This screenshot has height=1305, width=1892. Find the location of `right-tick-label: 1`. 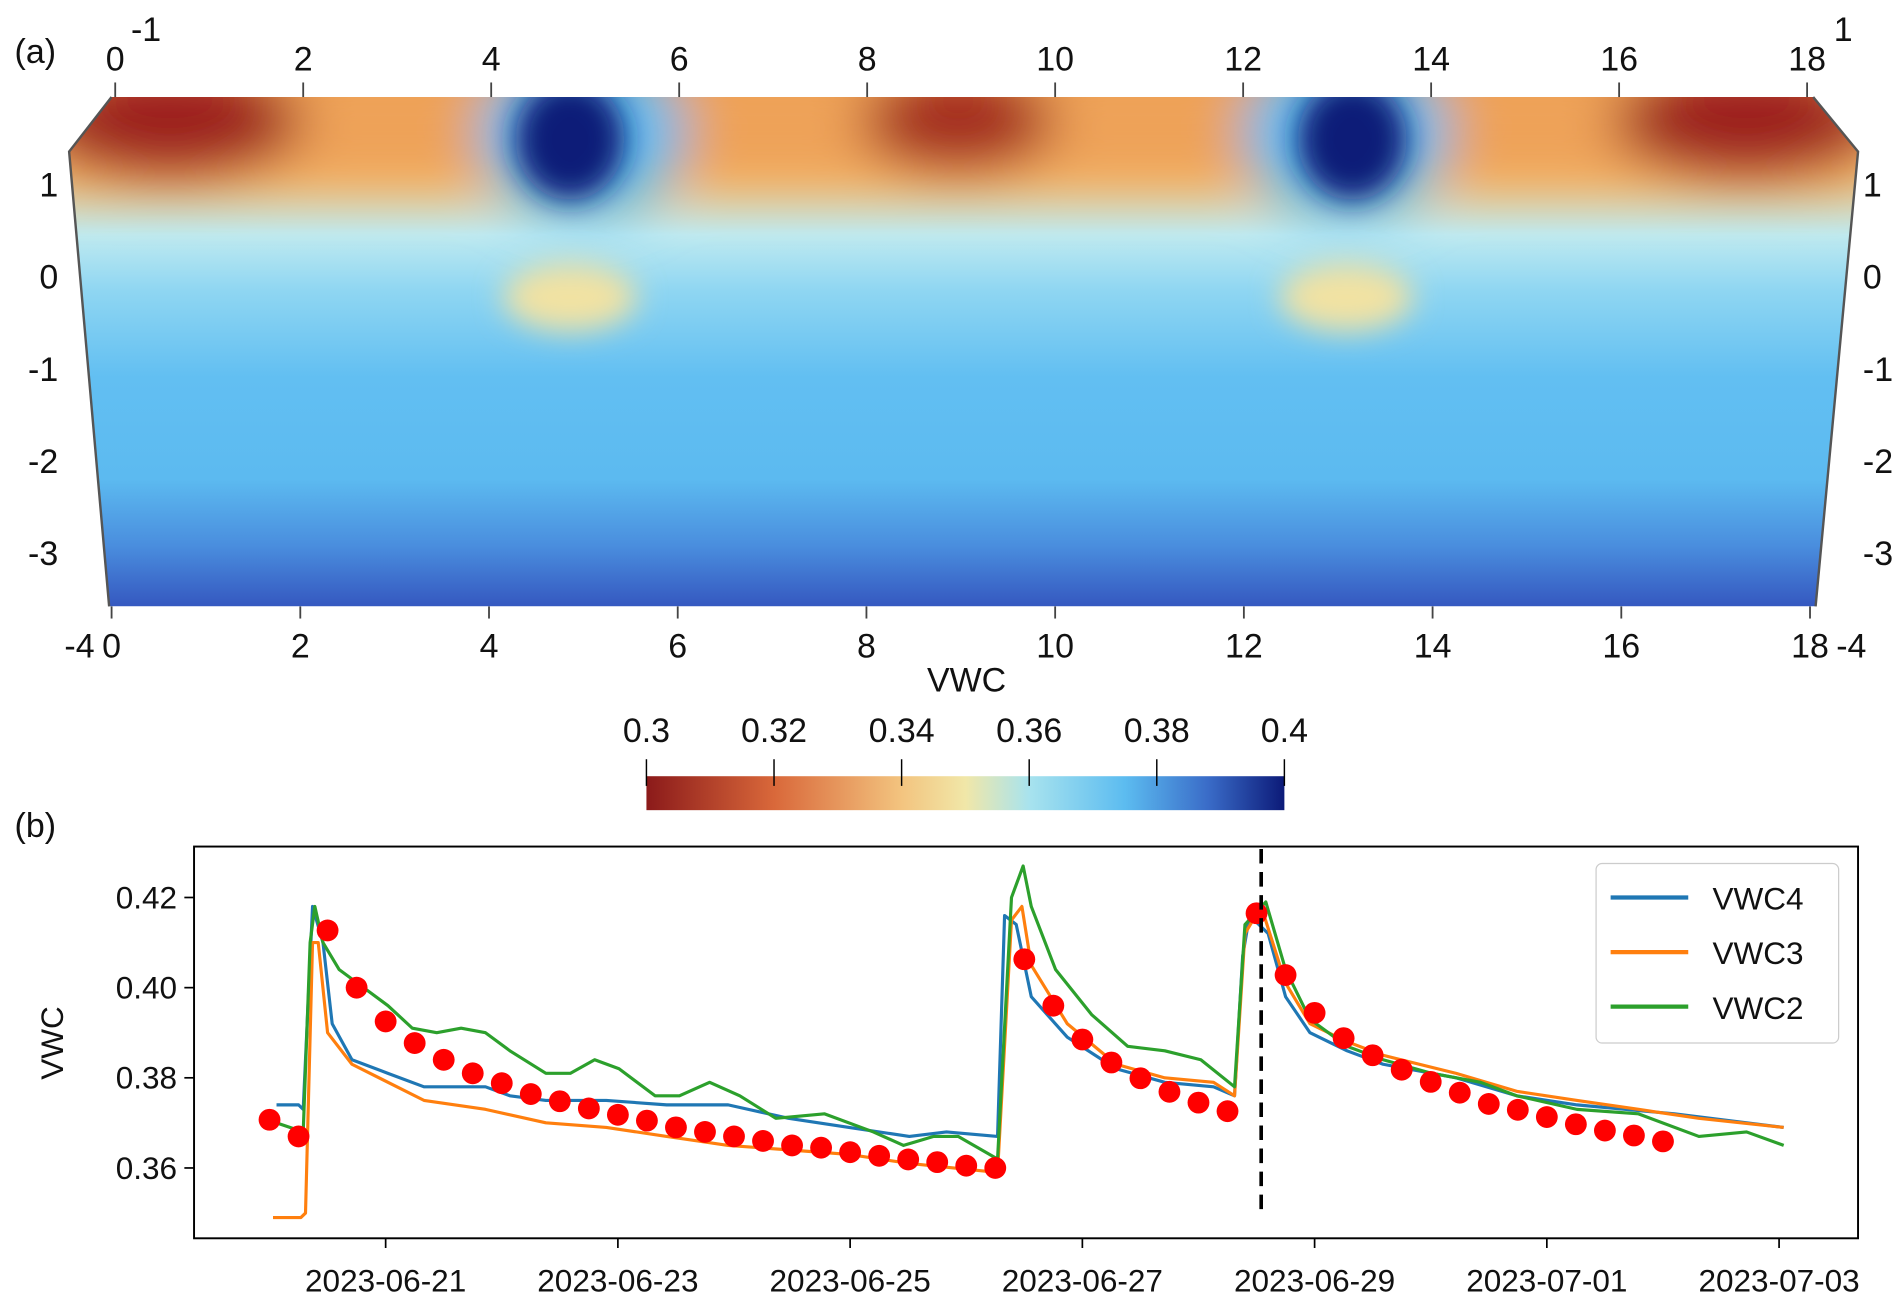

right-tick-label: 1 is located at coordinates (1872, 185).